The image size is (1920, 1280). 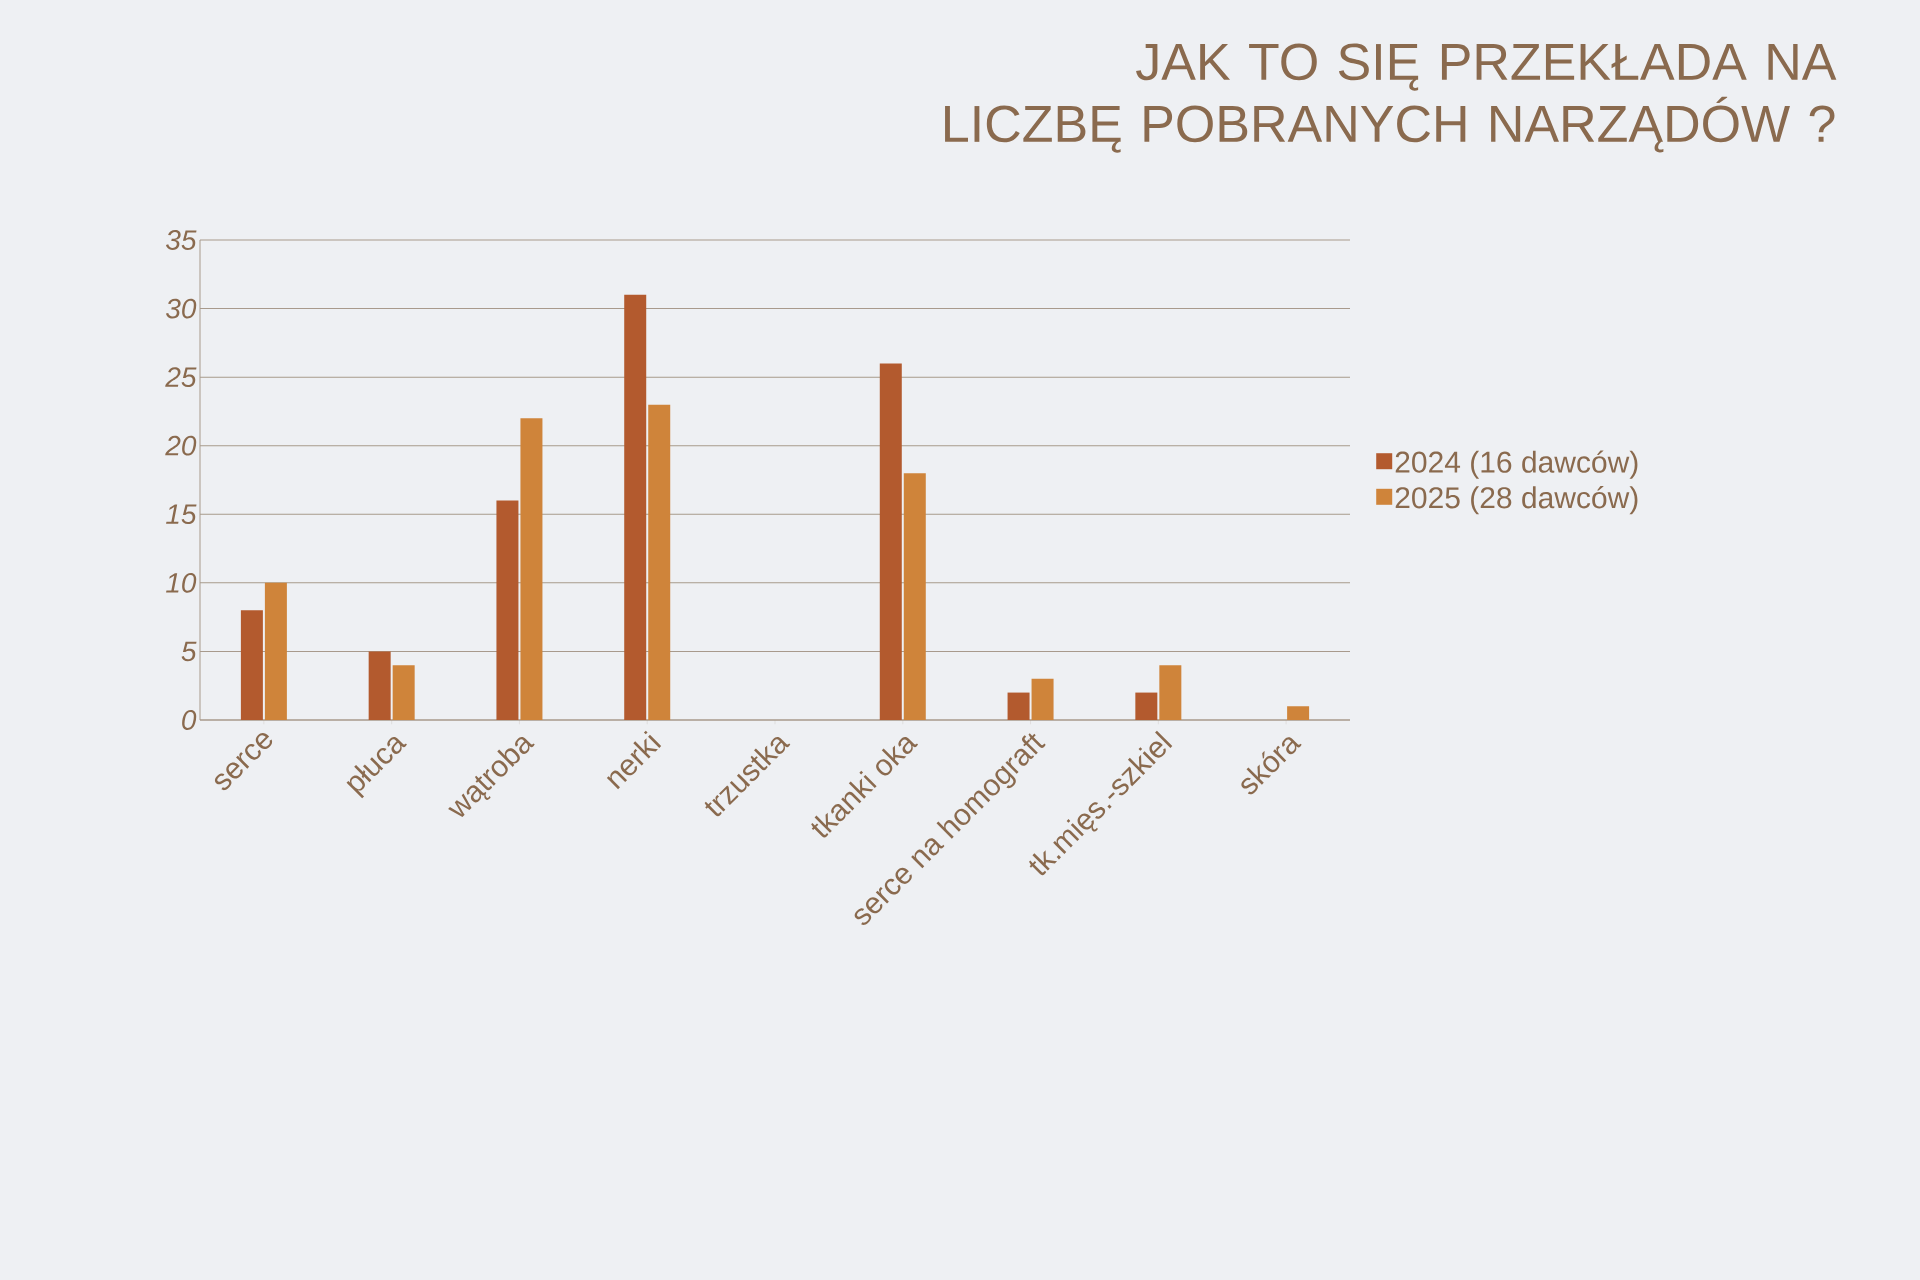 What do you see at coordinates (1391, 98) in the screenshot?
I see `chart-title: JAK TO SIĘ PRZEKŁADA NA LICZBĘ POBRANYCH NARZĄDÓW ?` at bounding box center [1391, 98].